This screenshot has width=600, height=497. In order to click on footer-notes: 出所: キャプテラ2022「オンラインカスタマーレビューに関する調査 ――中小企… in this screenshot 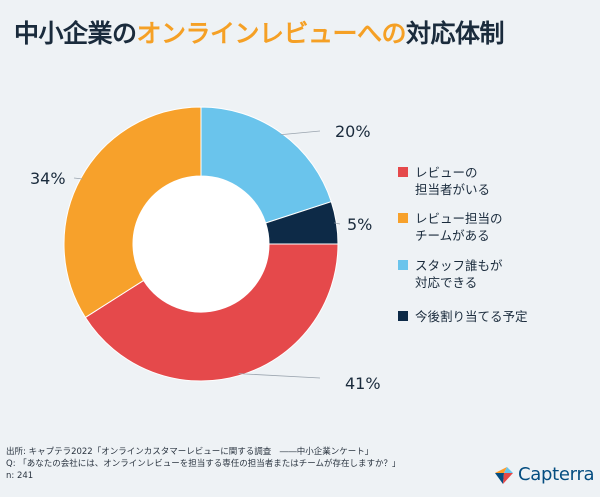, I will do `click(203, 464)`.